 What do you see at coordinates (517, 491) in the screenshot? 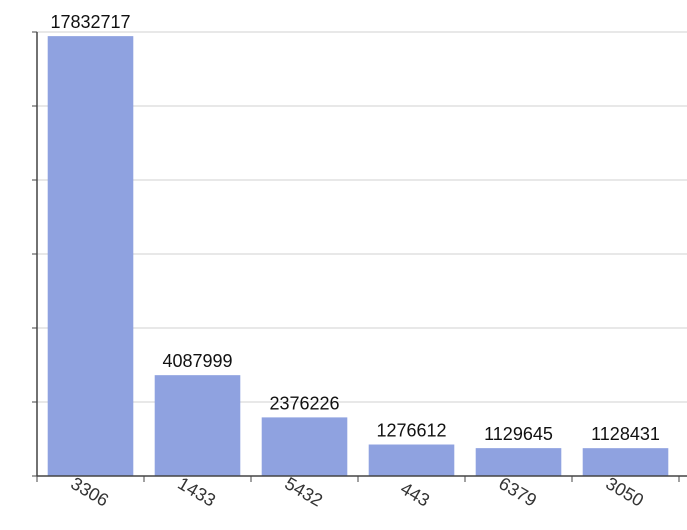
I see `x-tick-label: 6379` at bounding box center [517, 491].